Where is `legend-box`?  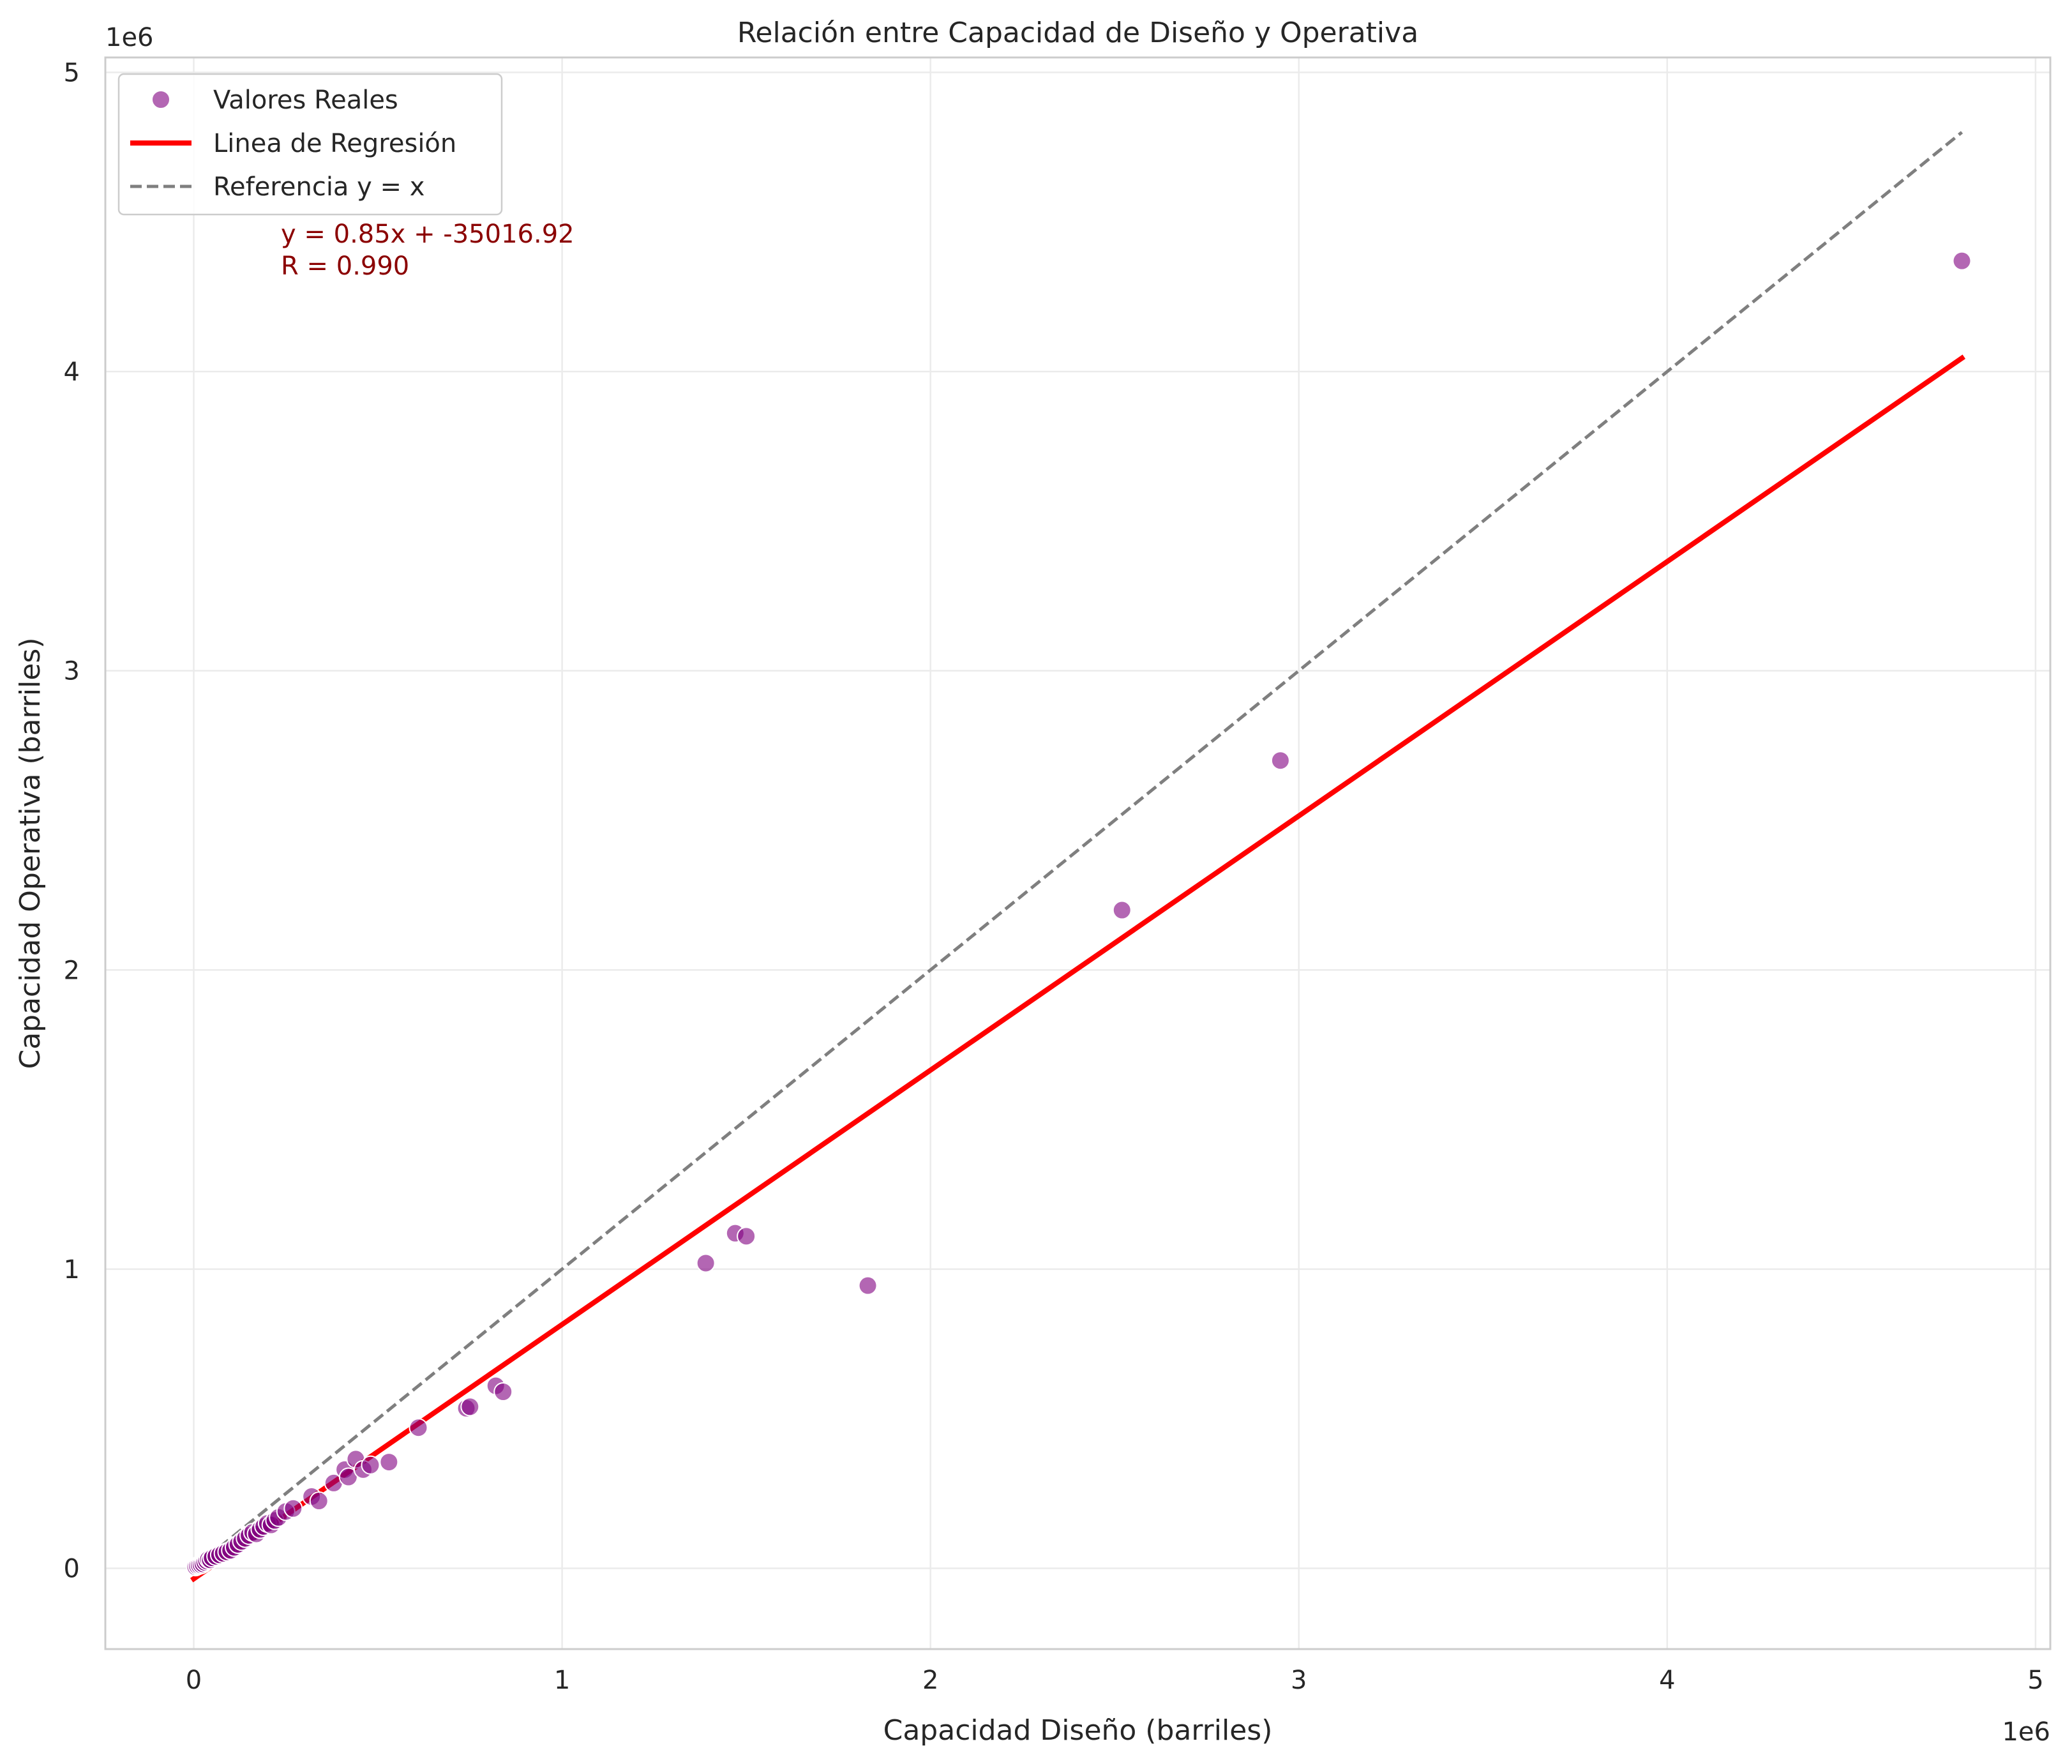 legend-box is located at coordinates (310, 144).